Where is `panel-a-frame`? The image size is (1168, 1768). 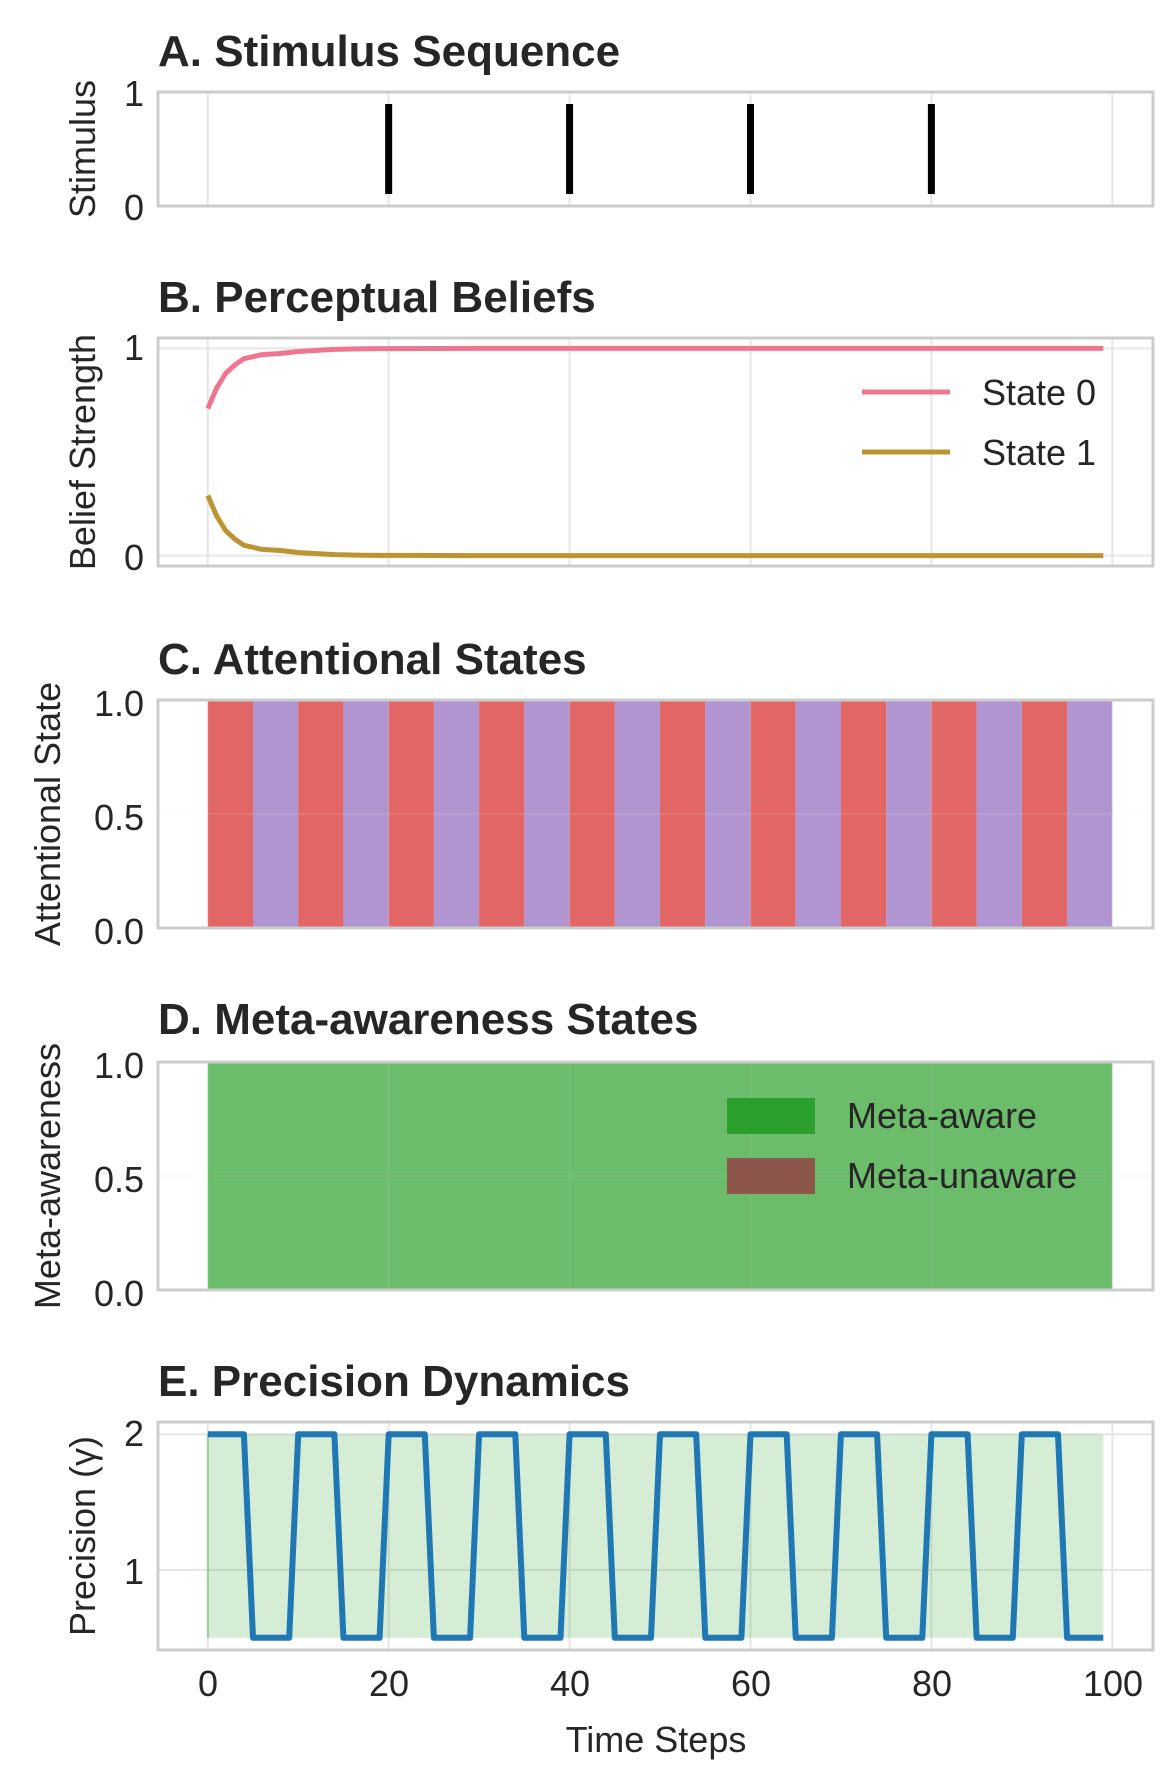 panel-a-frame is located at coordinates (655, 149).